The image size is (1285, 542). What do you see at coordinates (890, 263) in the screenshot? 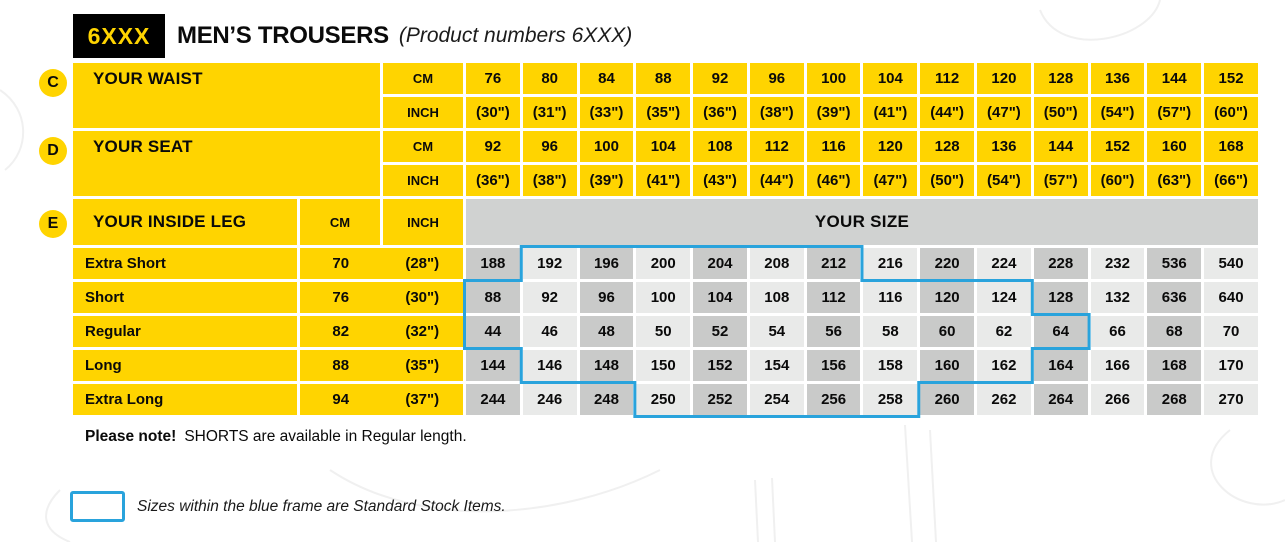
I see `size-cell: 216` at bounding box center [890, 263].